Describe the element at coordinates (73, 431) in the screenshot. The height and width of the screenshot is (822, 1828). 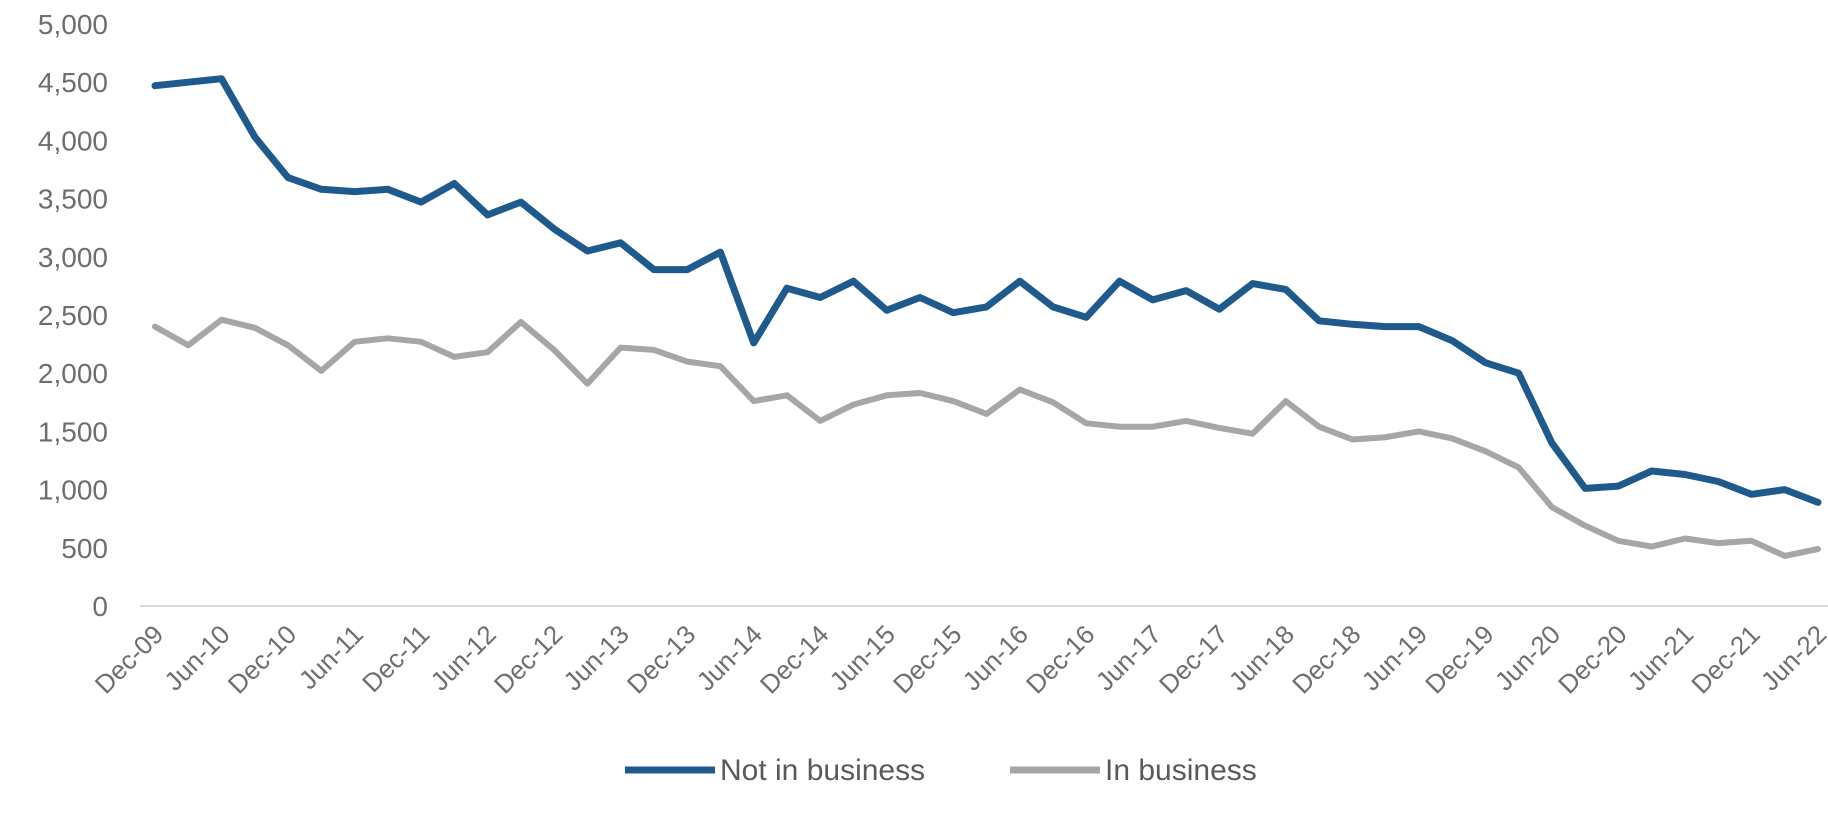
I see `y-tick-label: 1,500` at that location.